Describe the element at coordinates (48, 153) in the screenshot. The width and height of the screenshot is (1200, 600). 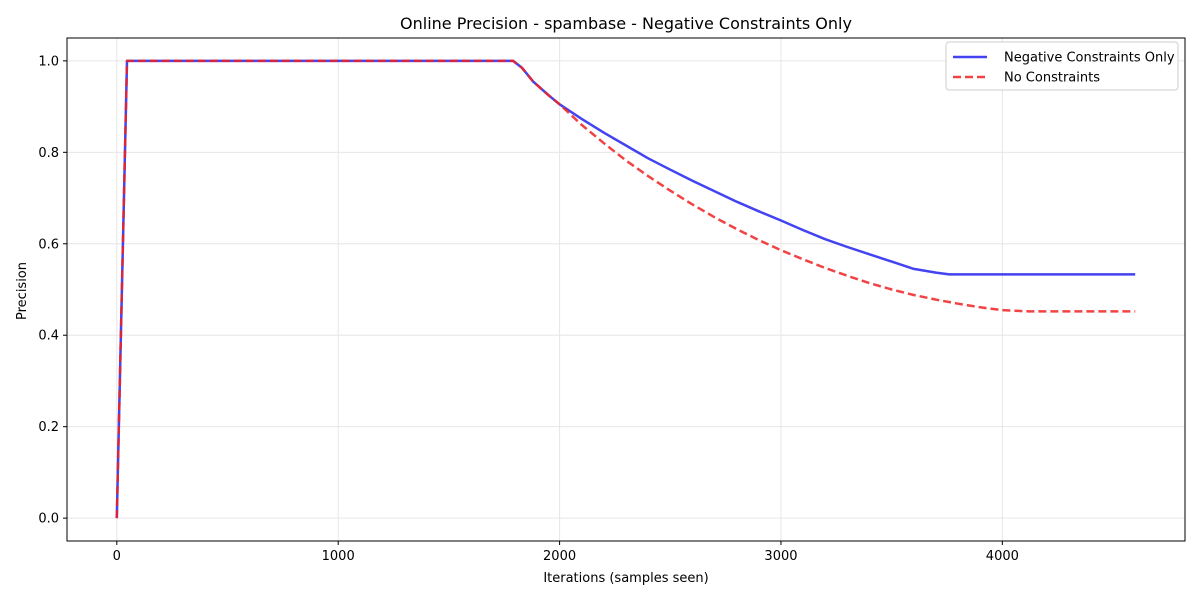
I see `y-tick-label: 0.8` at that location.